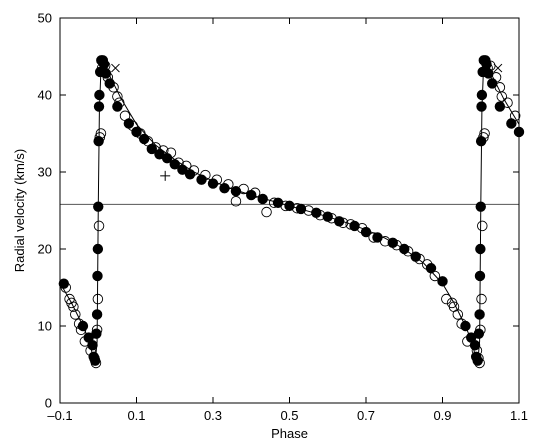 This screenshot has height=446, width=535. Describe the element at coordinates (366, 415) in the screenshot. I see `x-tick-label: 0.7` at that location.